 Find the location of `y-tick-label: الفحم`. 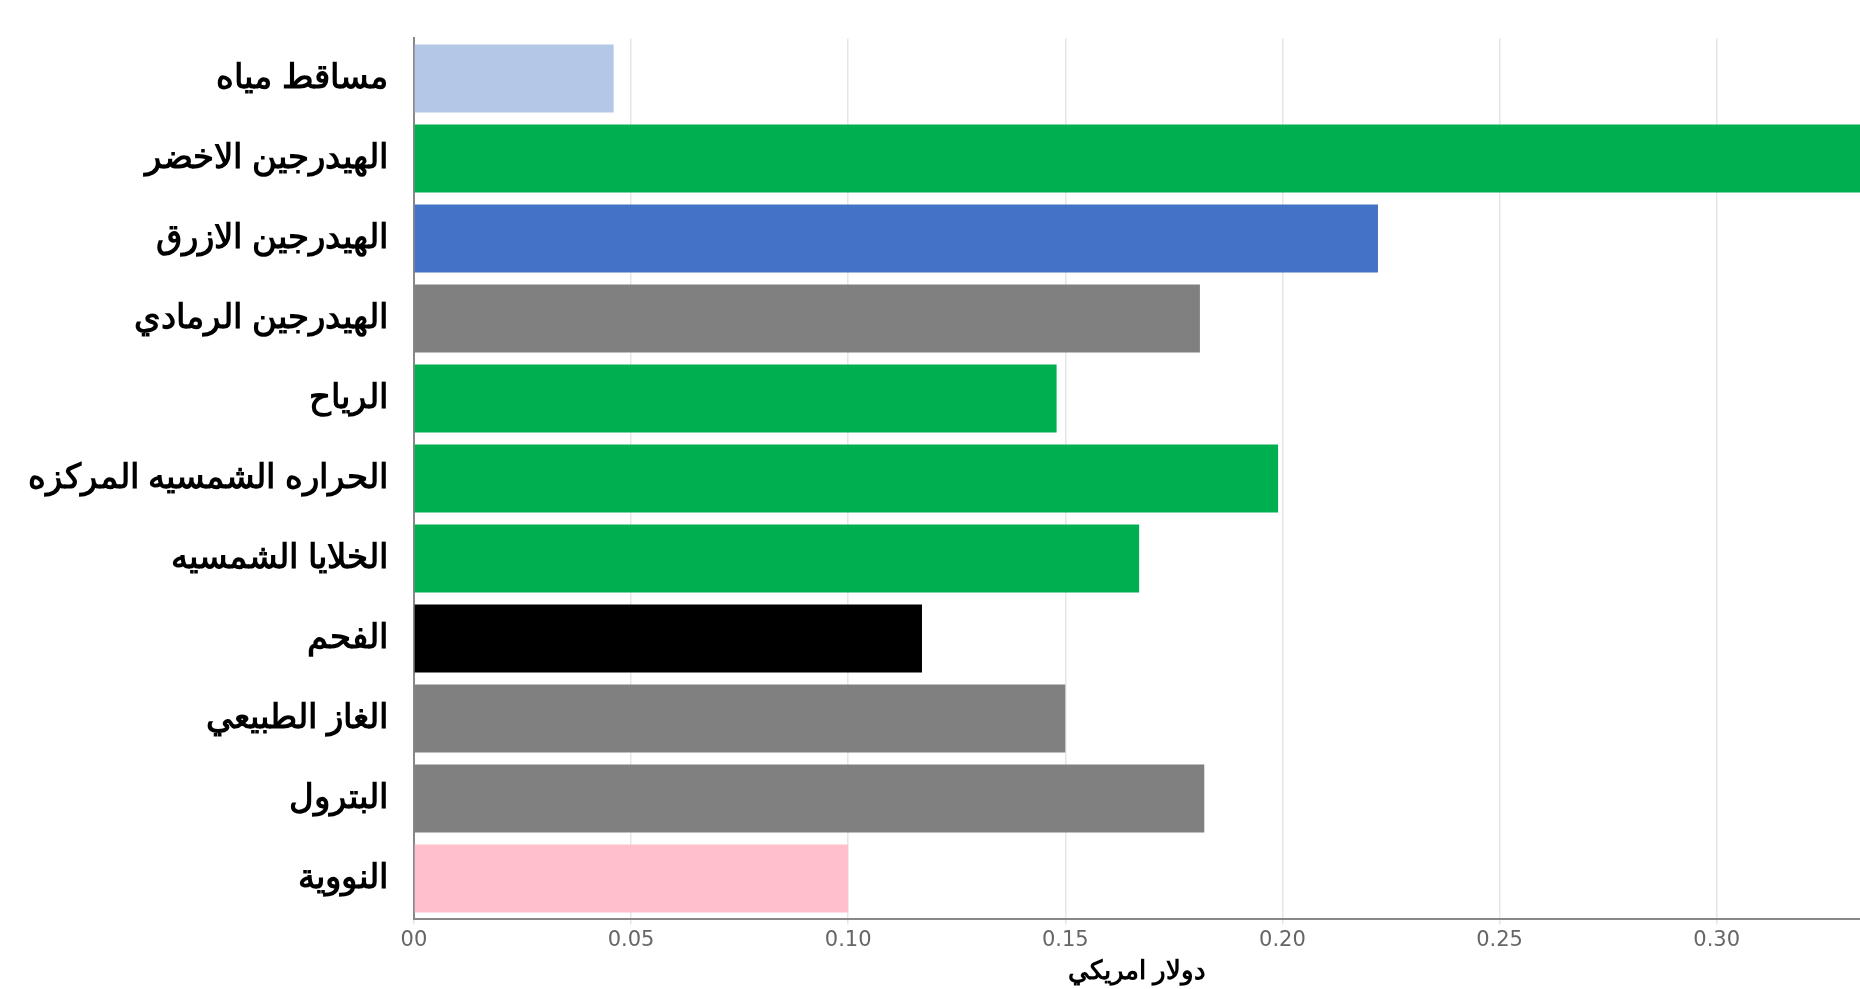

y-tick-label: الفحم is located at coordinates (347, 636).